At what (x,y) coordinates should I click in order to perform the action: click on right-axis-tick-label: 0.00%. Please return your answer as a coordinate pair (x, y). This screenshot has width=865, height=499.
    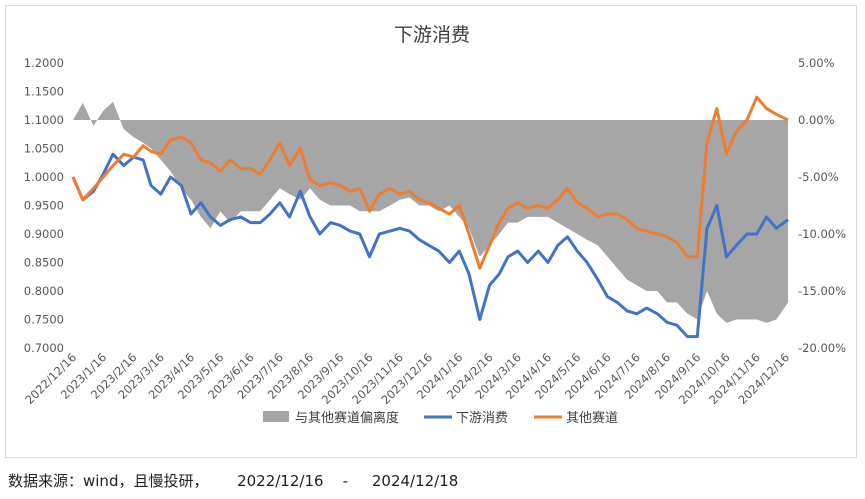
    Looking at the image, I should click on (816, 120).